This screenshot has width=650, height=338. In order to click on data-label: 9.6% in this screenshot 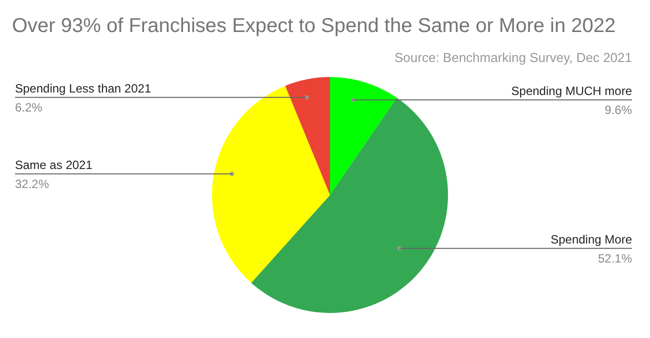, I will do `click(618, 109)`.